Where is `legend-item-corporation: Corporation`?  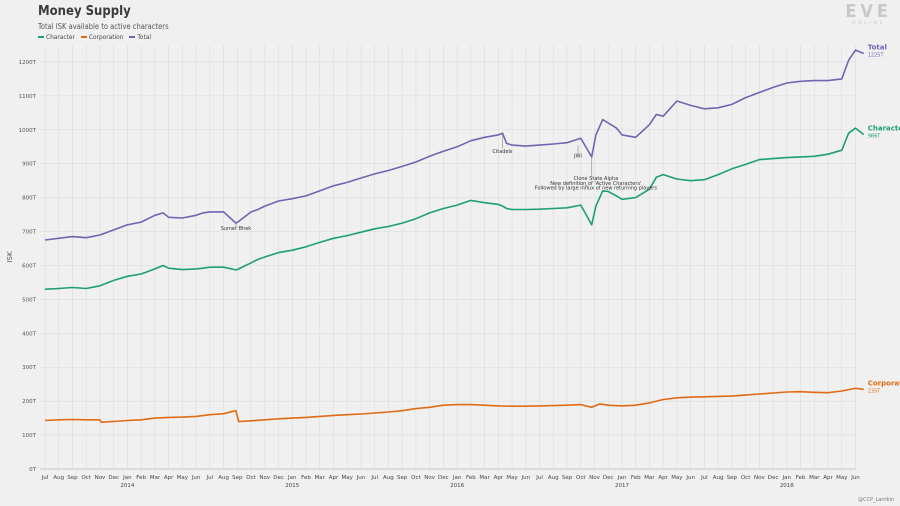 legend-item-corporation: Corporation is located at coordinates (102, 37).